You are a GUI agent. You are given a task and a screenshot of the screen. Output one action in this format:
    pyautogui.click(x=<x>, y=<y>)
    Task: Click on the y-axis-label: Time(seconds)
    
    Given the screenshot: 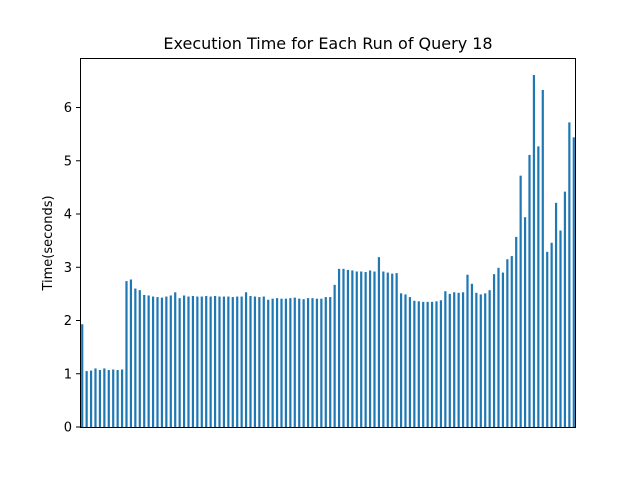 What is the action you would take?
    pyautogui.click(x=48, y=243)
    